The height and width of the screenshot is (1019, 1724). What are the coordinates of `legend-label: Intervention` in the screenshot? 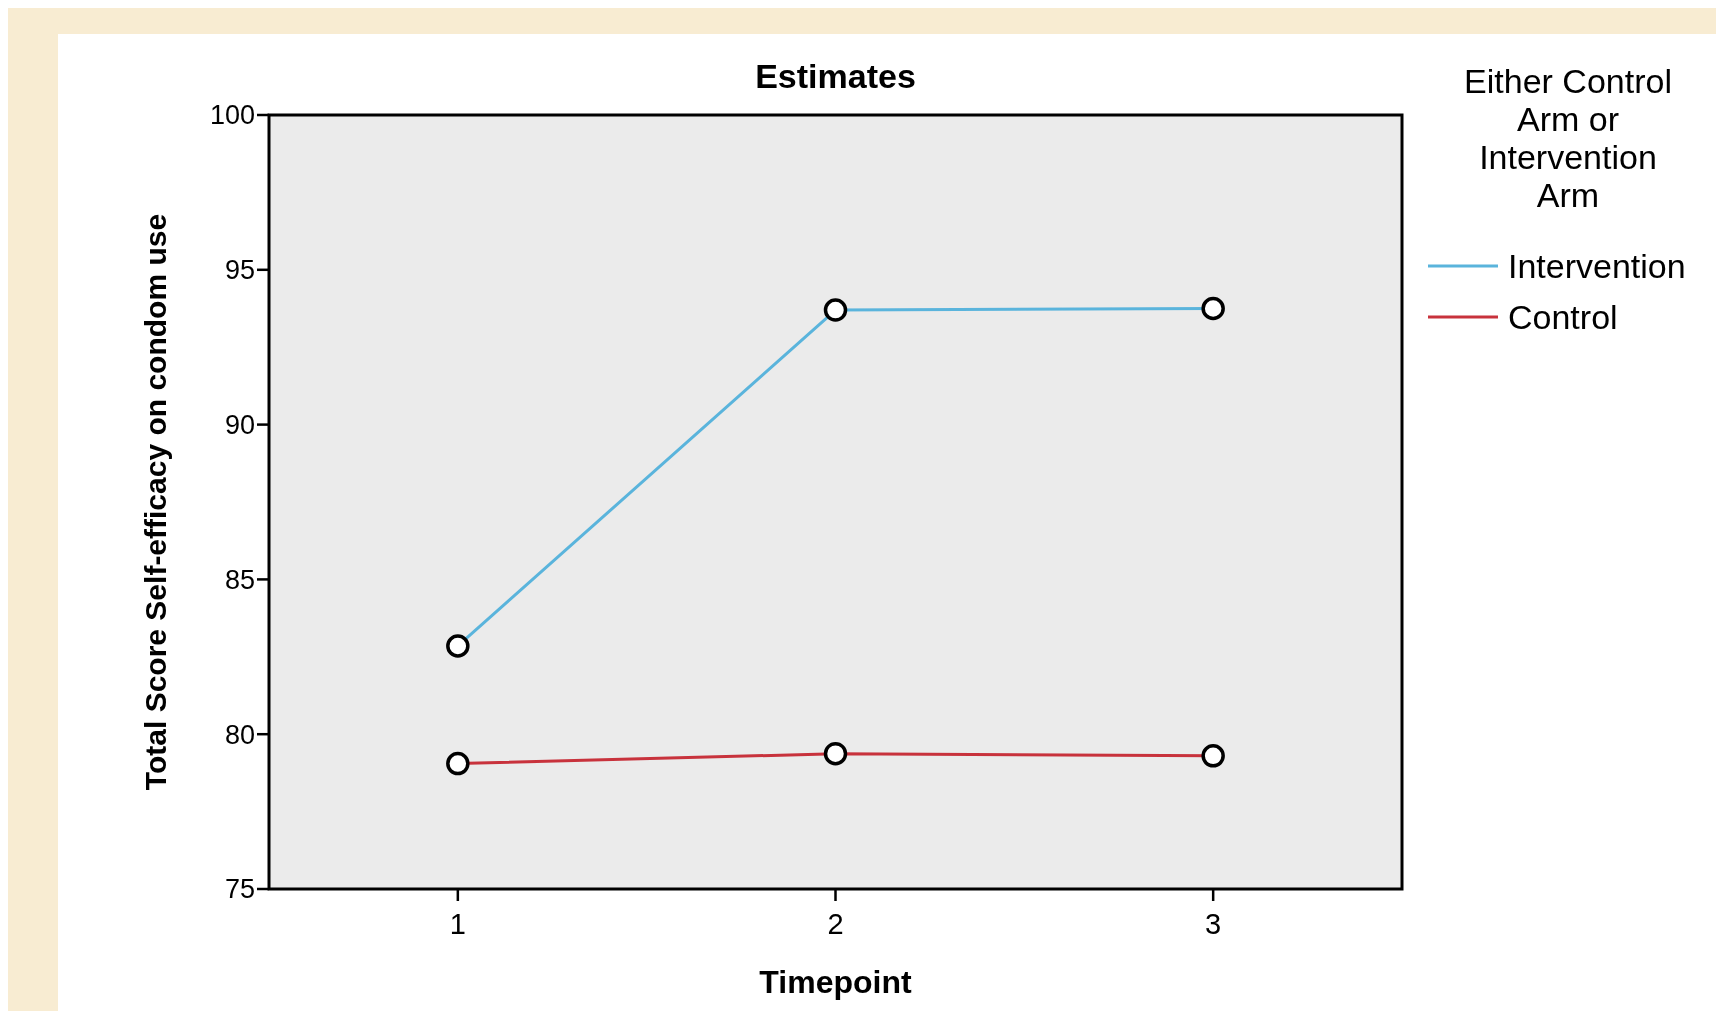 It's located at (1597, 265).